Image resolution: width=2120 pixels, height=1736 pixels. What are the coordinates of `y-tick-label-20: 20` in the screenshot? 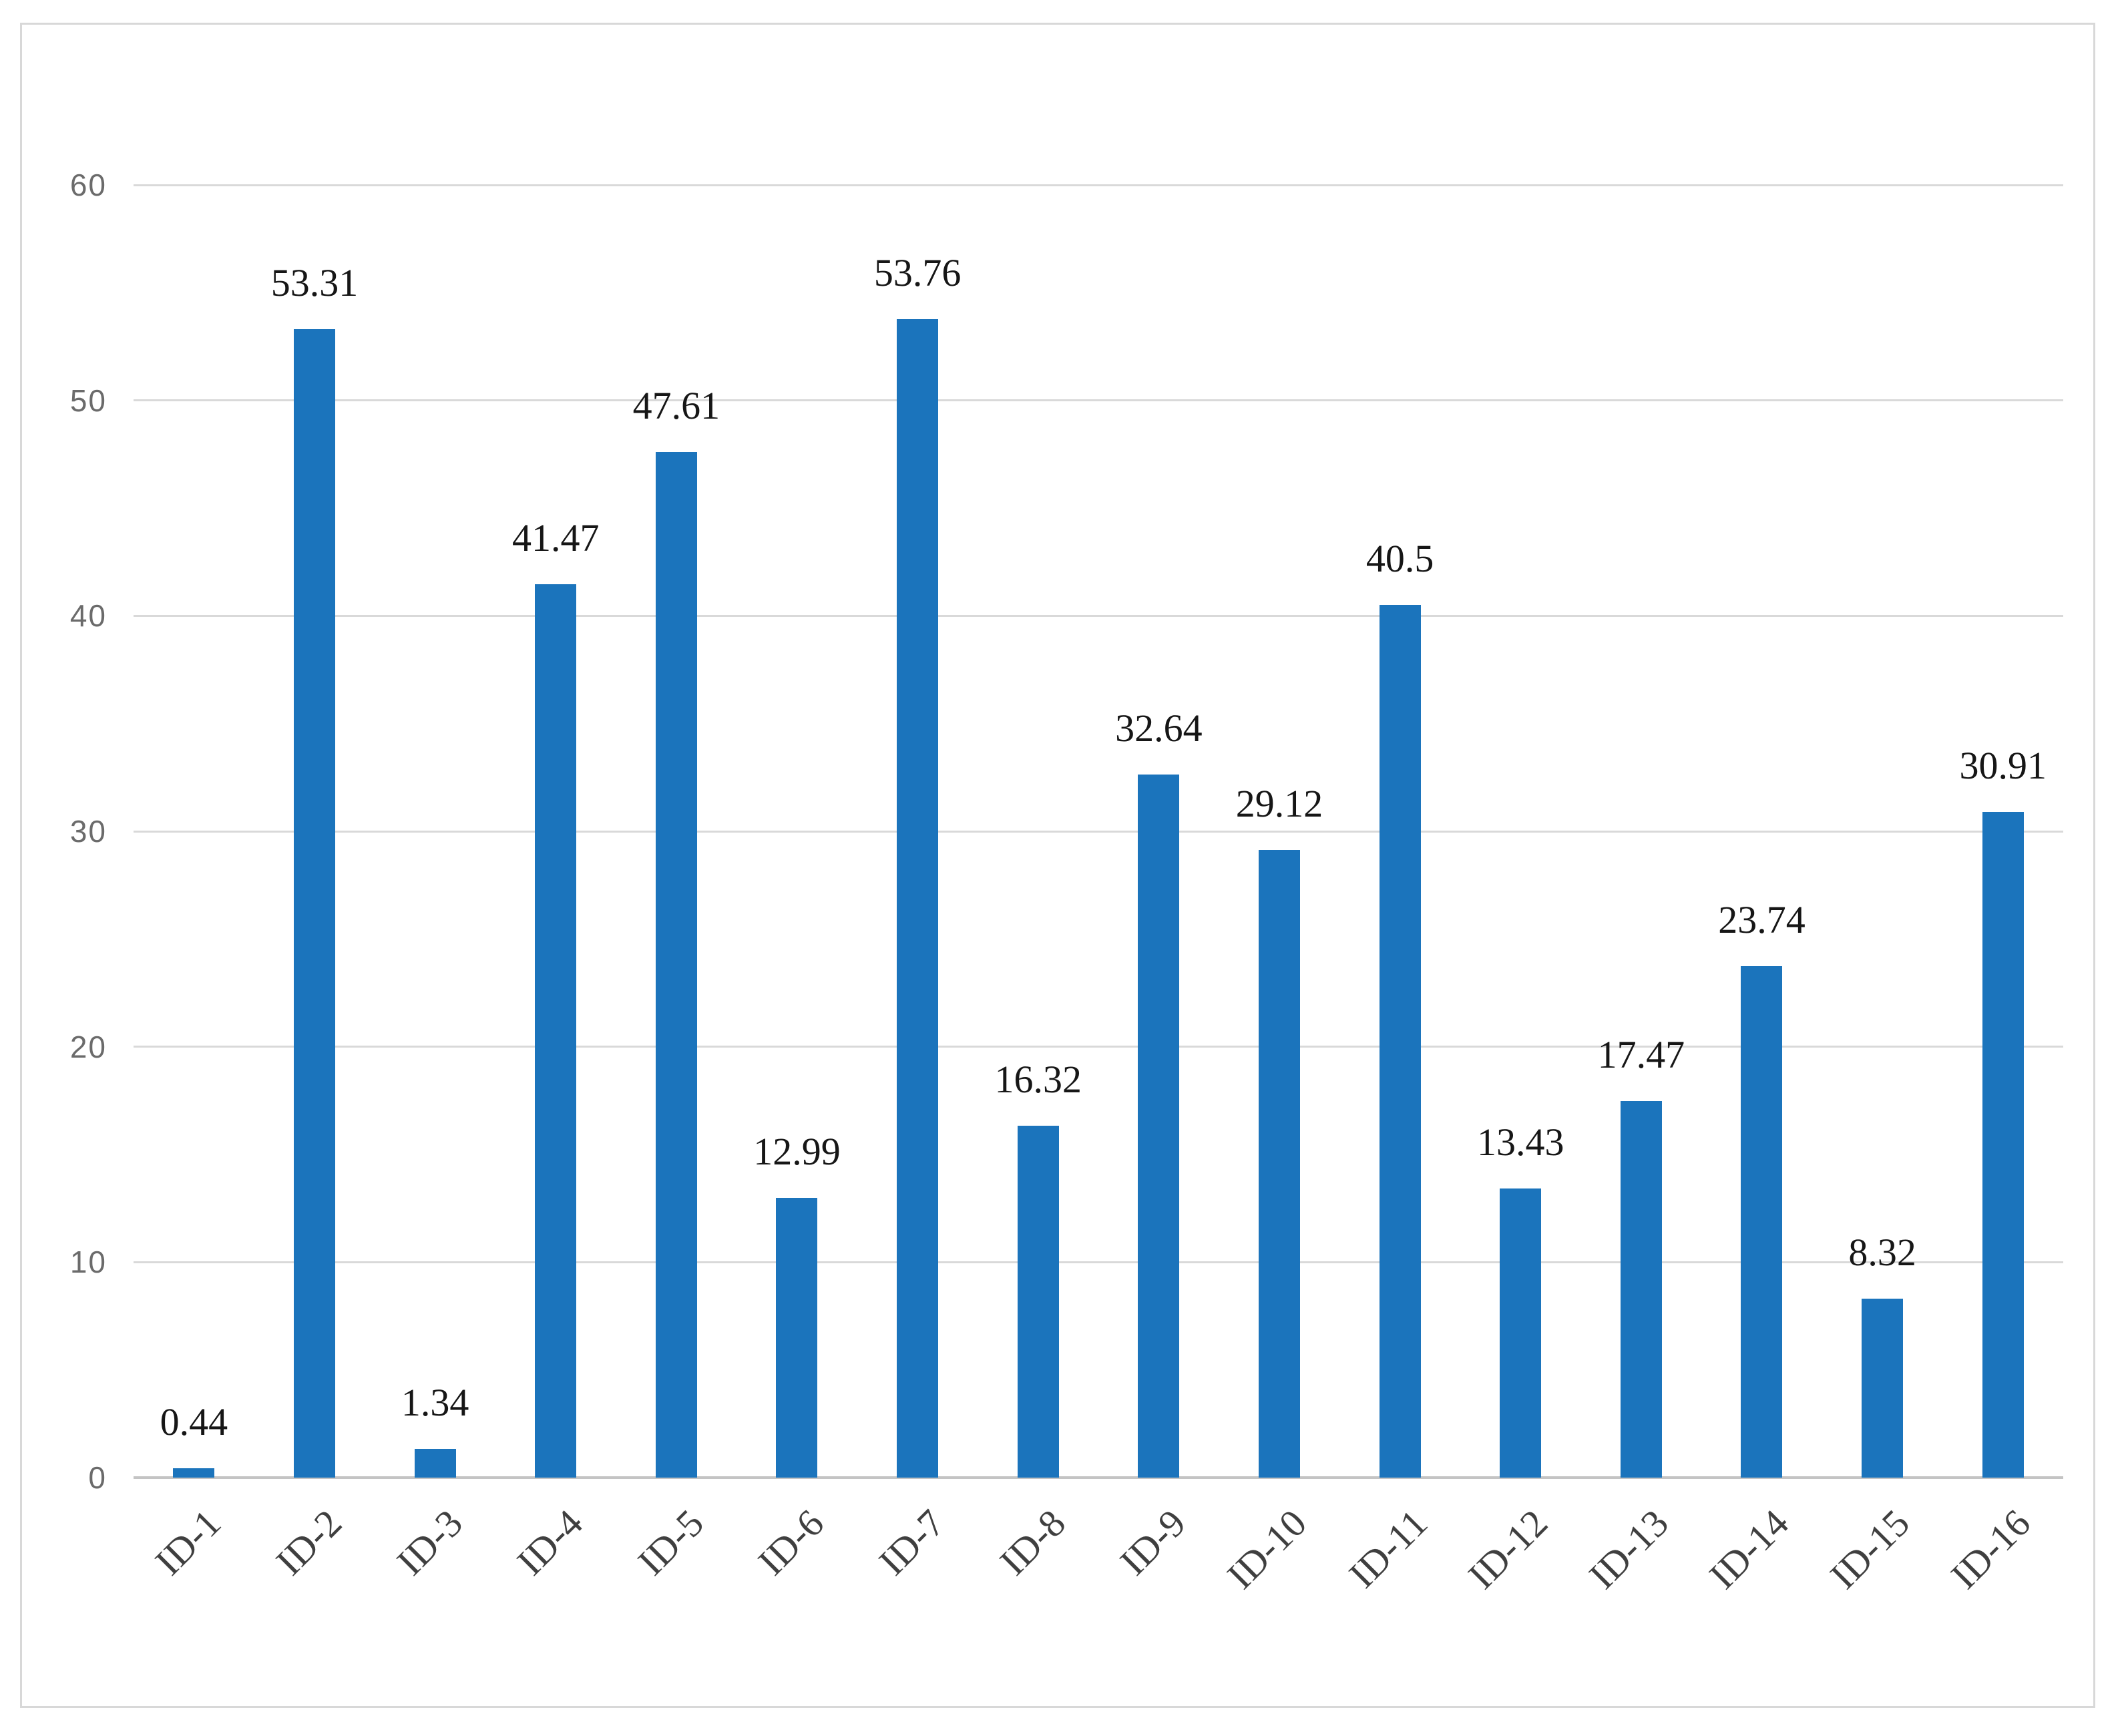 It's located at (88, 1046).